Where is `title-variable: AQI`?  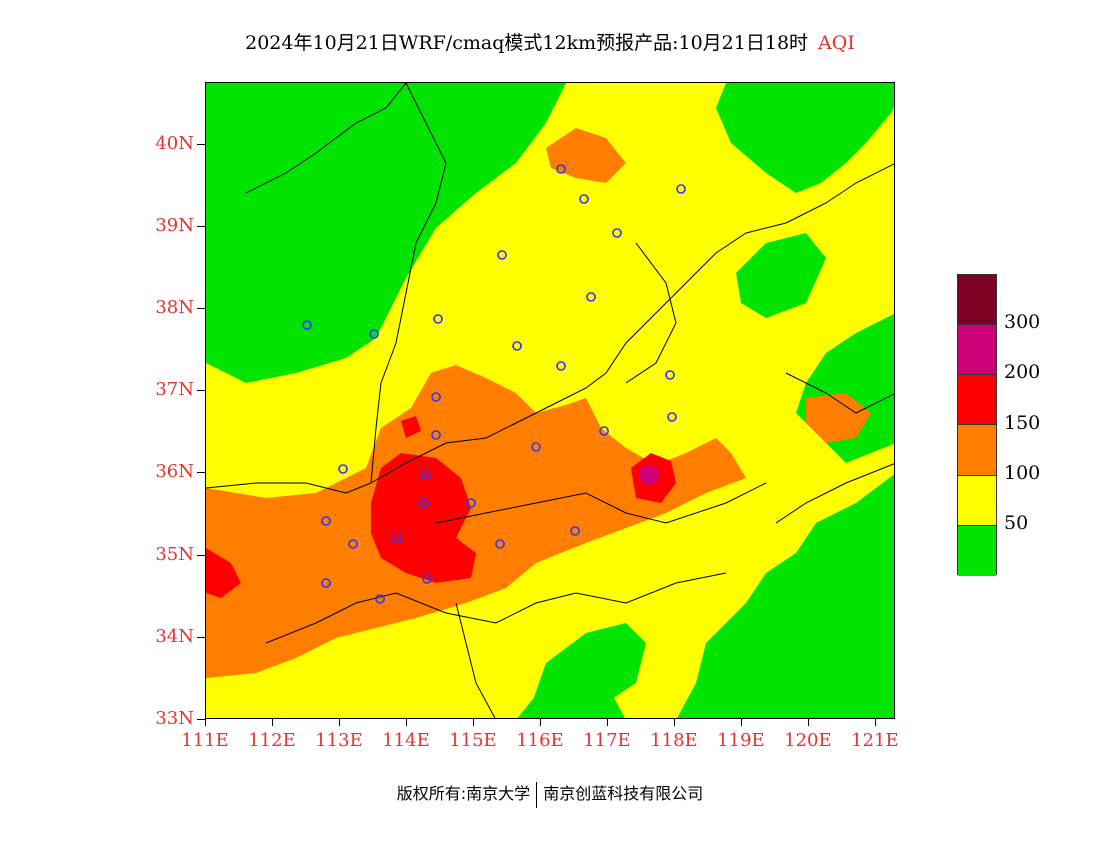 title-variable: AQI is located at coordinates (836, 43).